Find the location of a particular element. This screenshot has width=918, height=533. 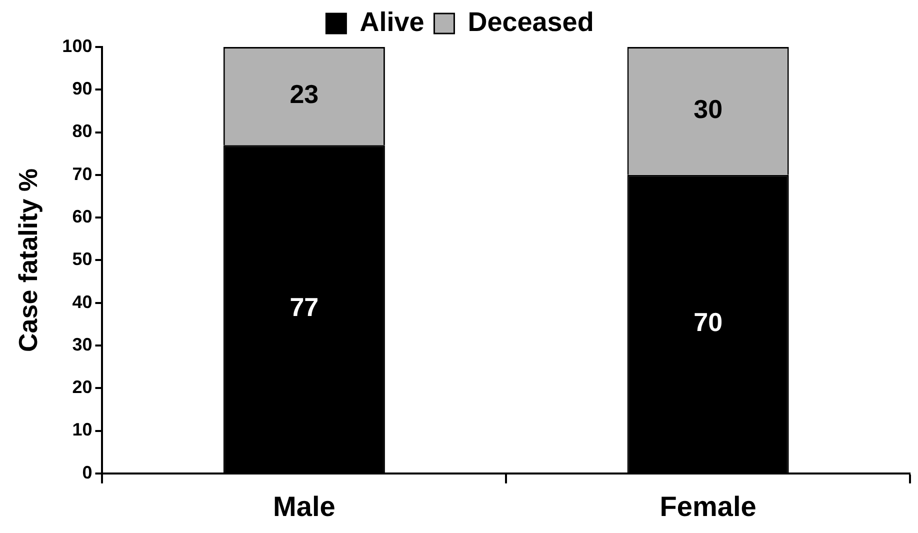

data-label: 70 is located at coordinates (708, 322).